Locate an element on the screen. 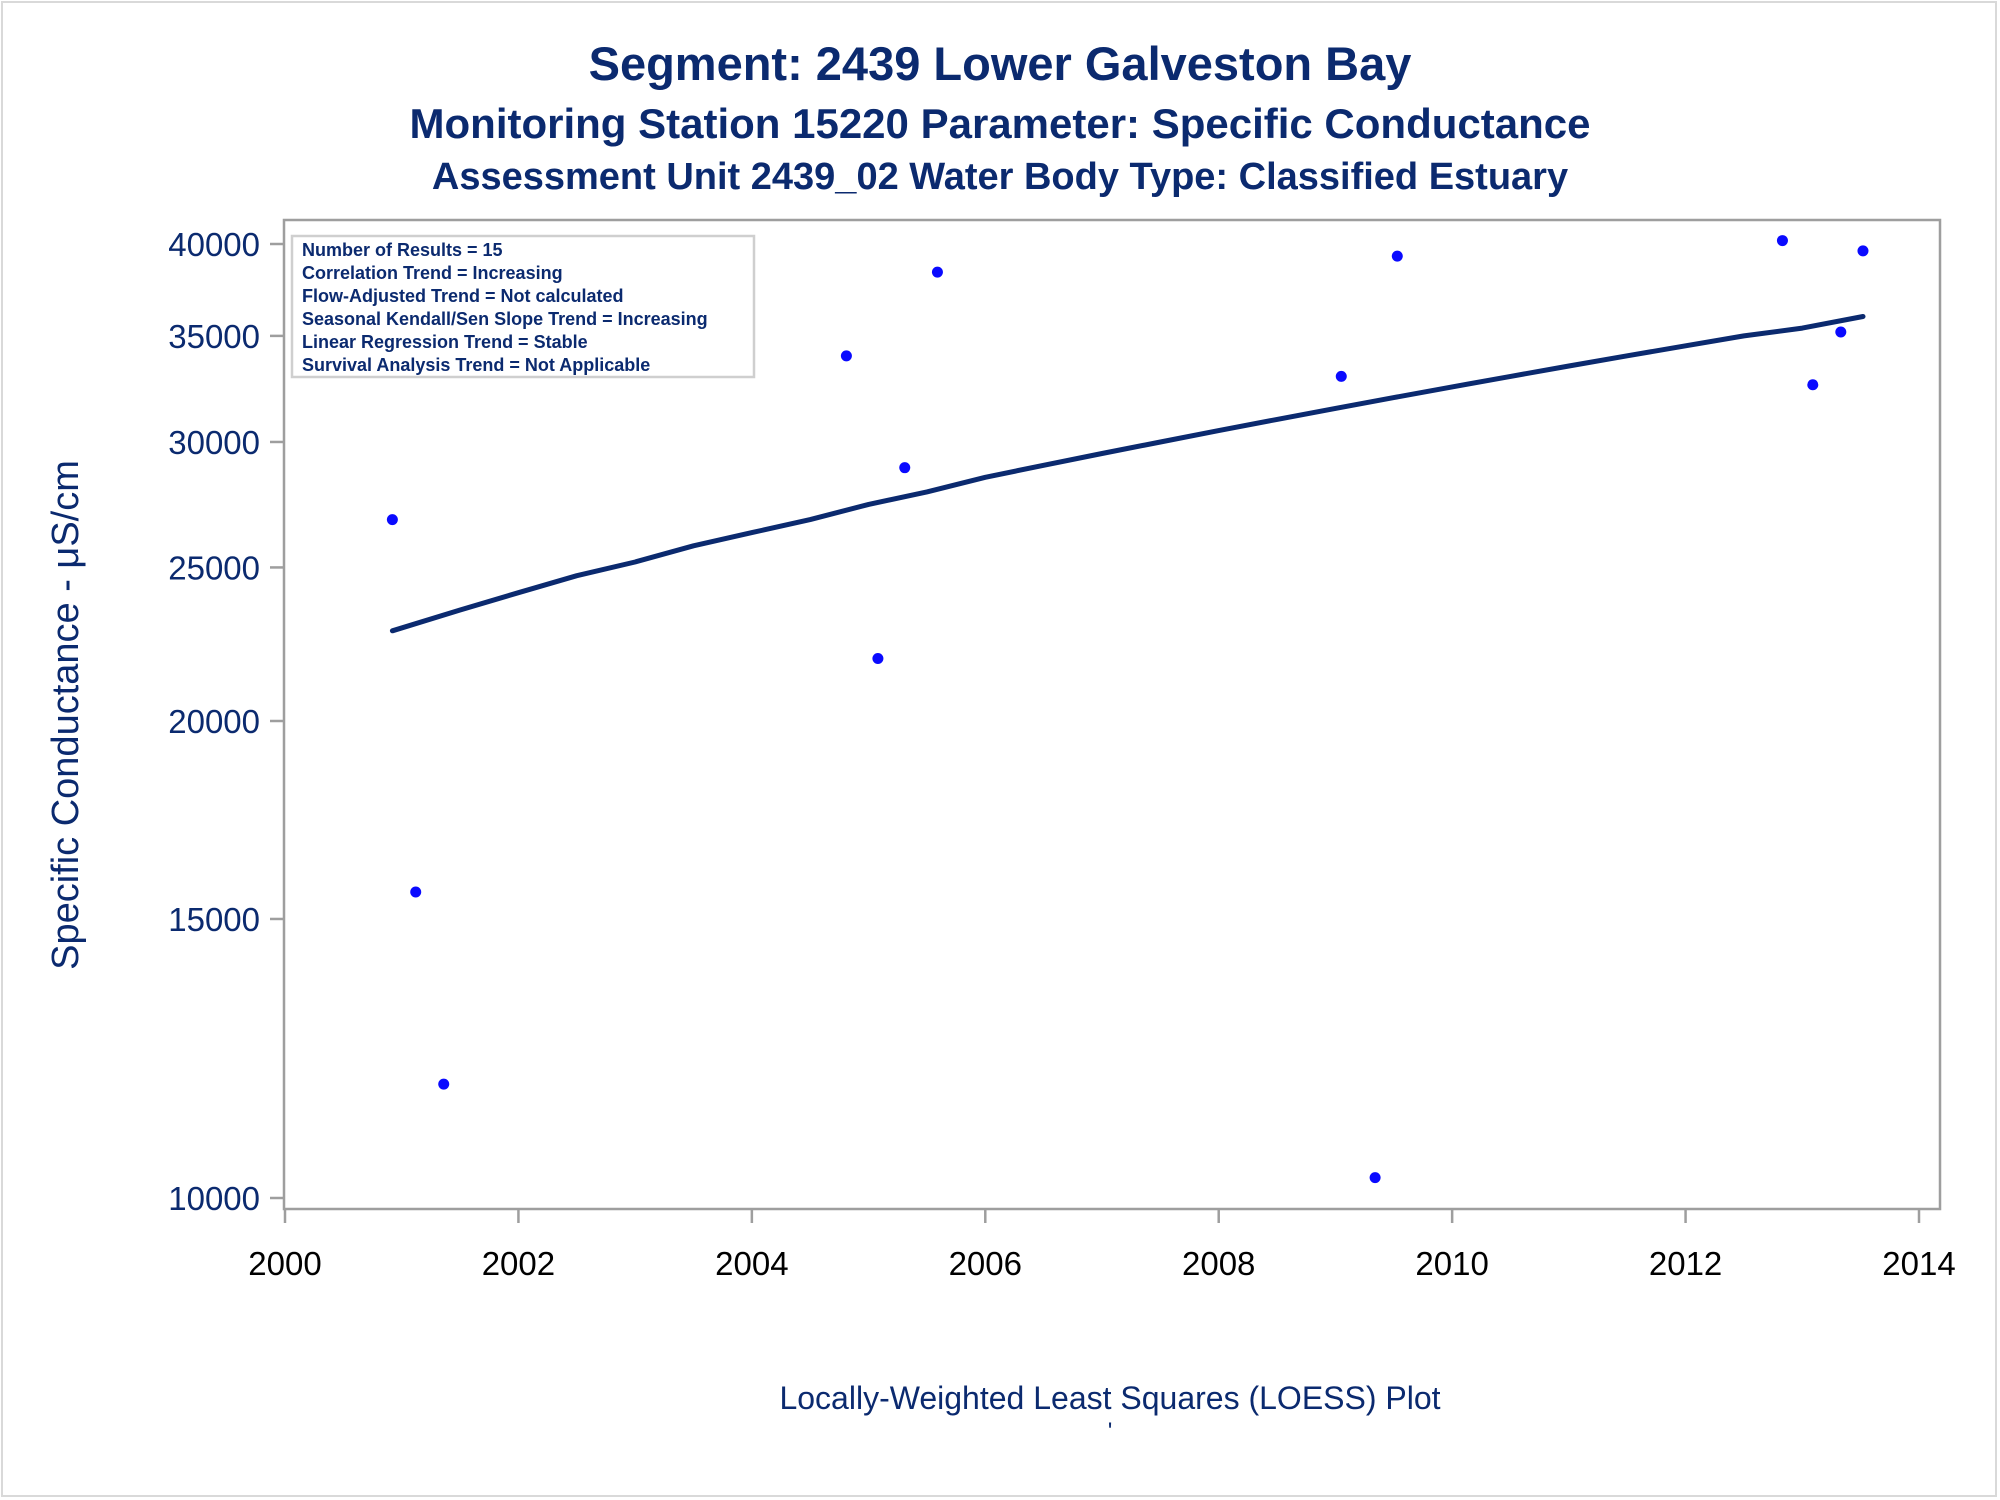 The image size is (2000, 1500). y-tick-label: 25000 is located at coordinates (214, 567).